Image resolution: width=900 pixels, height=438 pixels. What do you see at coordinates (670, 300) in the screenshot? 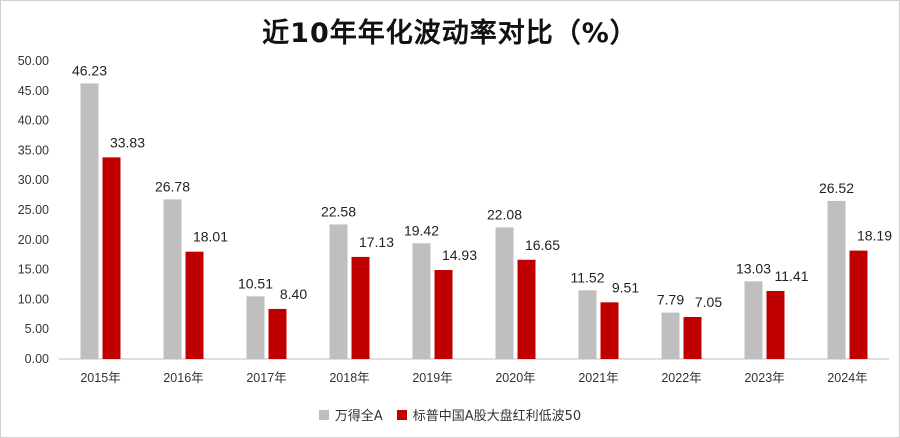
I see `data-label-series-1: 7.79` at bounding box center [670, 300].